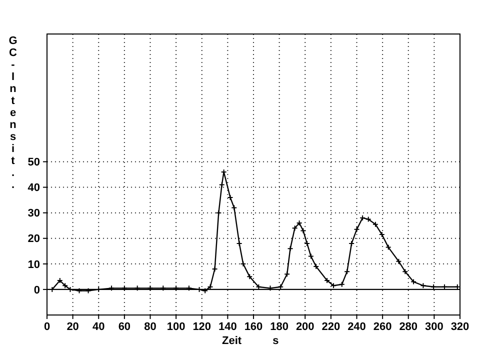  What do you see at coordinates (34, 162) in the screenshot?
I see `y-tick-label: 50` at bounding box center [34, 162].